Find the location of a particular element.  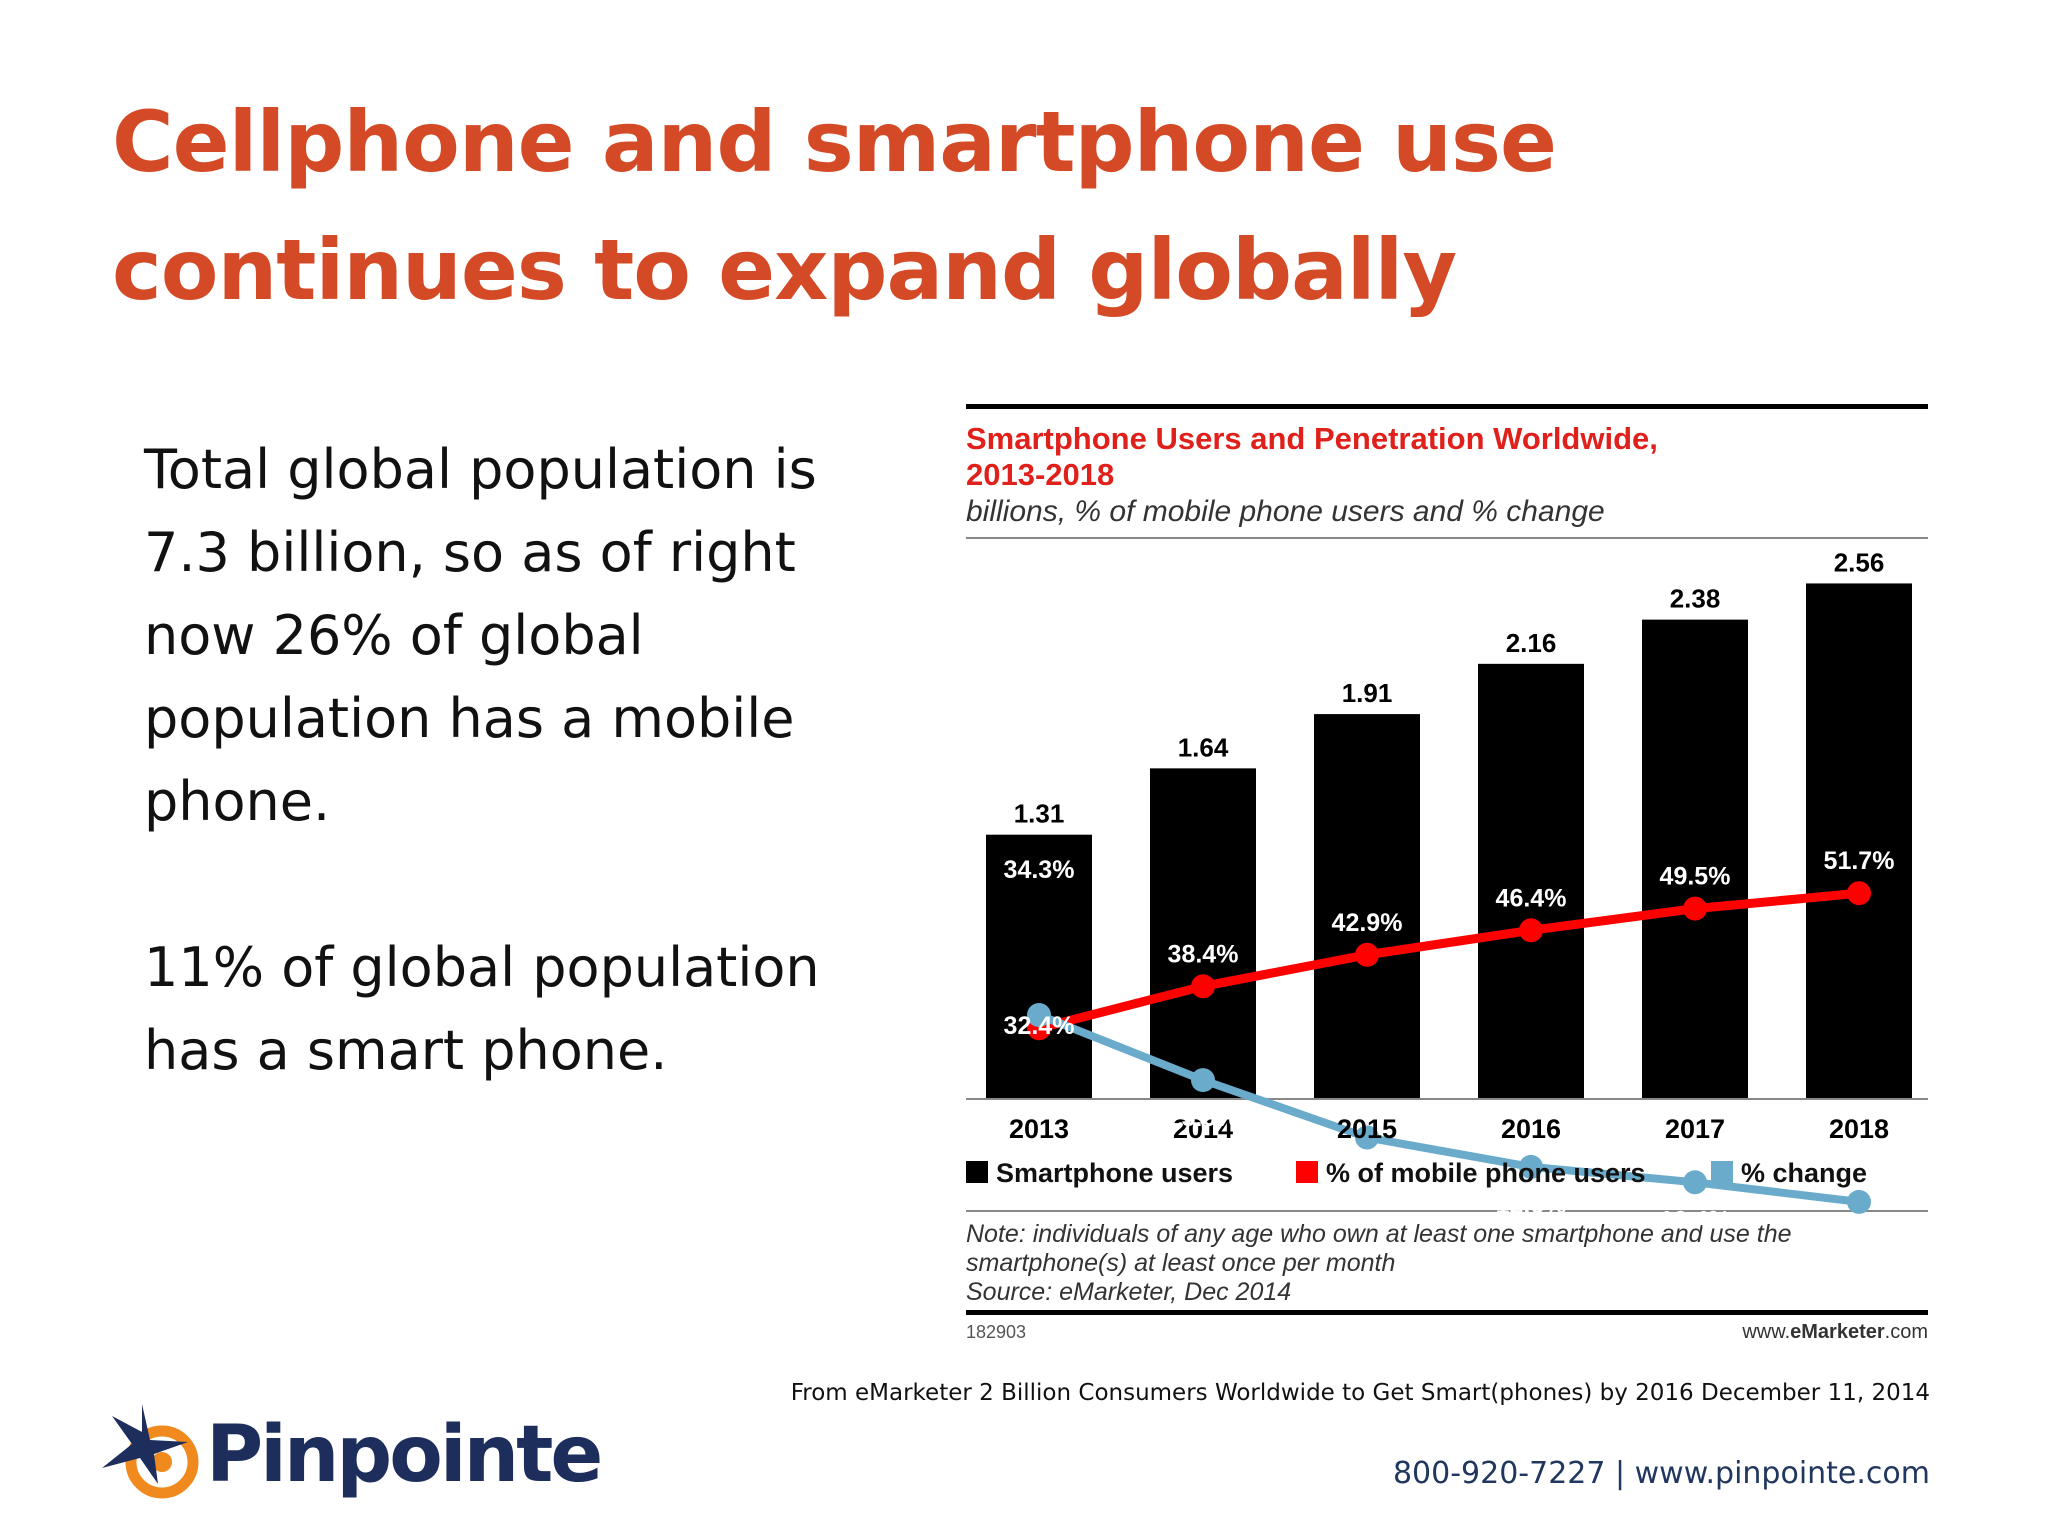

legend-label-0: Smartphone users is located at coordinates (1114, 1173).